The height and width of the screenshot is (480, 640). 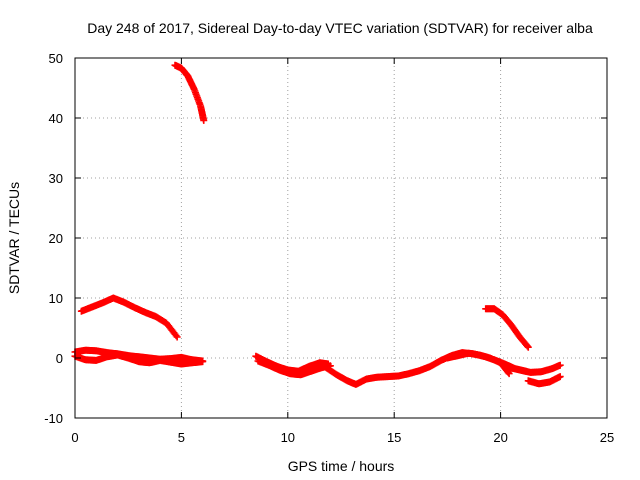 I want to click on x-tick-label: 25, so click(x=607, y=437).